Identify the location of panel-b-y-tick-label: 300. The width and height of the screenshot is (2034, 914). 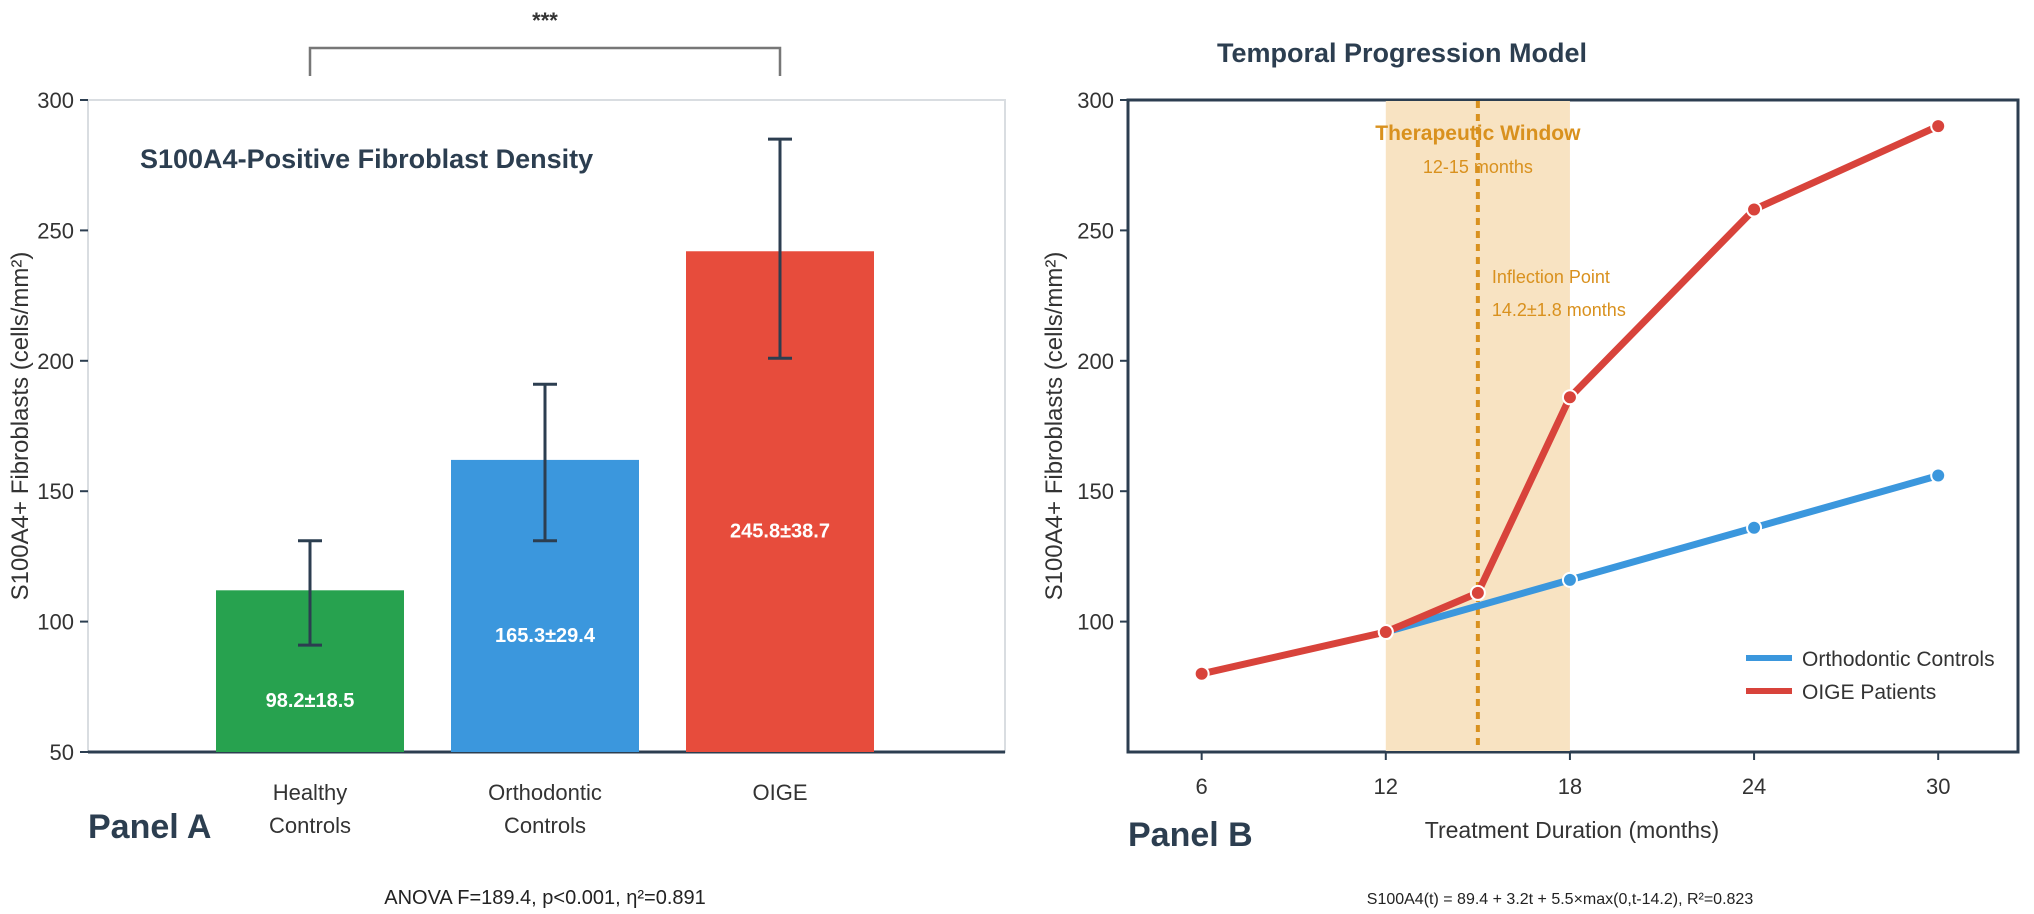
(1095, 100).